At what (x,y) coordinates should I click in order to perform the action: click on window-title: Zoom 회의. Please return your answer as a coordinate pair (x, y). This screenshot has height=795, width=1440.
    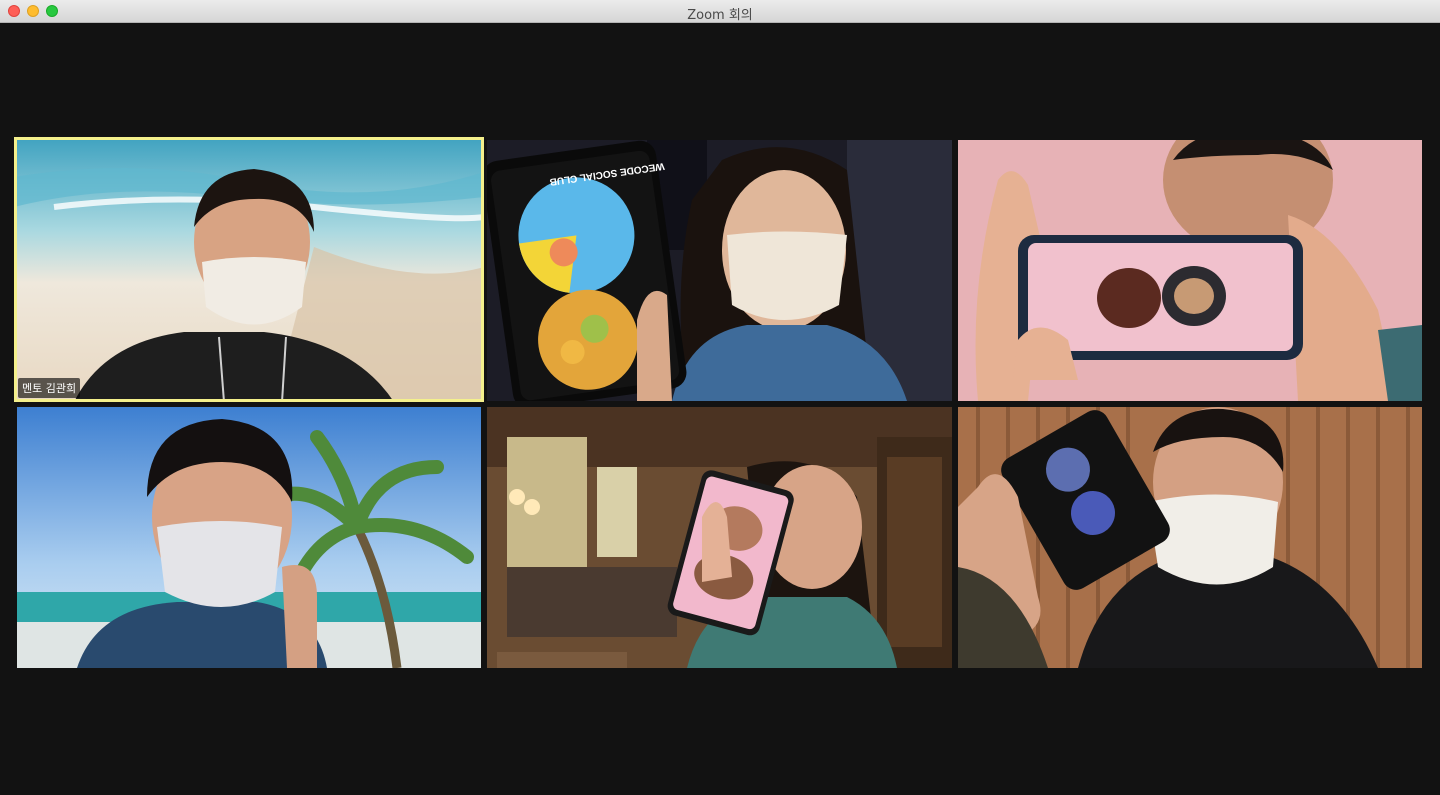
    Looking at the image, I should click on (720, 15).